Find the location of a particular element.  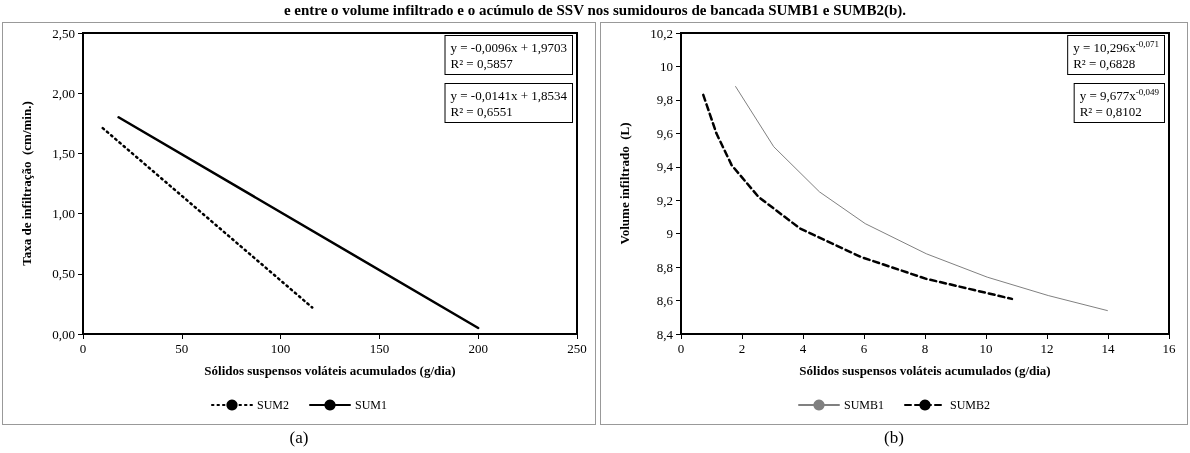

x-tick-label: 2 is located at coordinates (742, 348).